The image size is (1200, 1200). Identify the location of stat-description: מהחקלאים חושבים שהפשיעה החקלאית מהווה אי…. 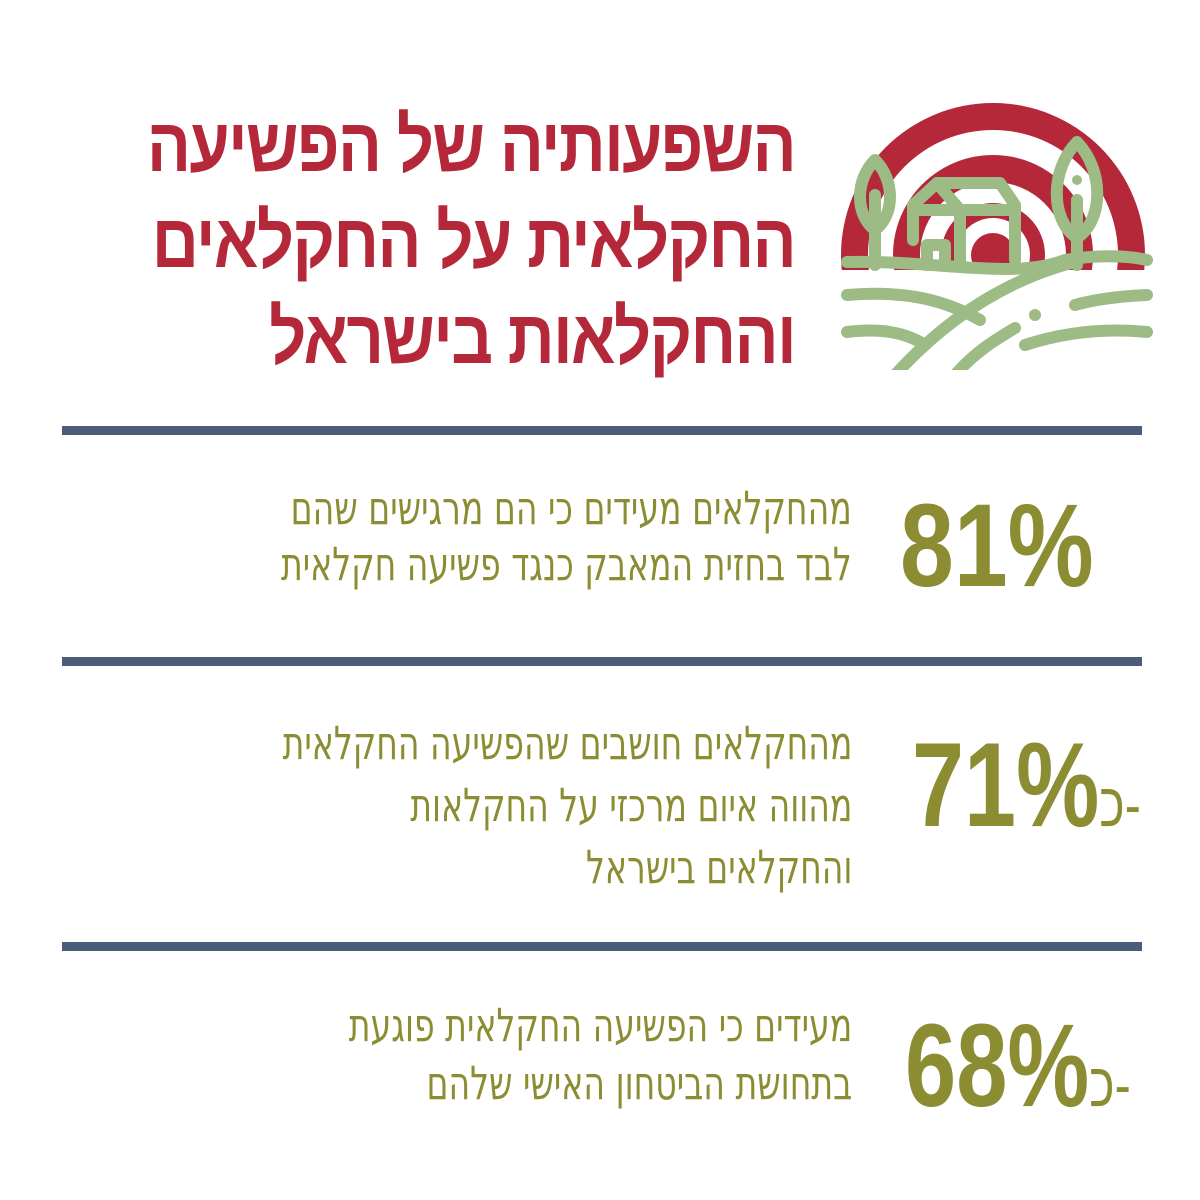
(567, 805).